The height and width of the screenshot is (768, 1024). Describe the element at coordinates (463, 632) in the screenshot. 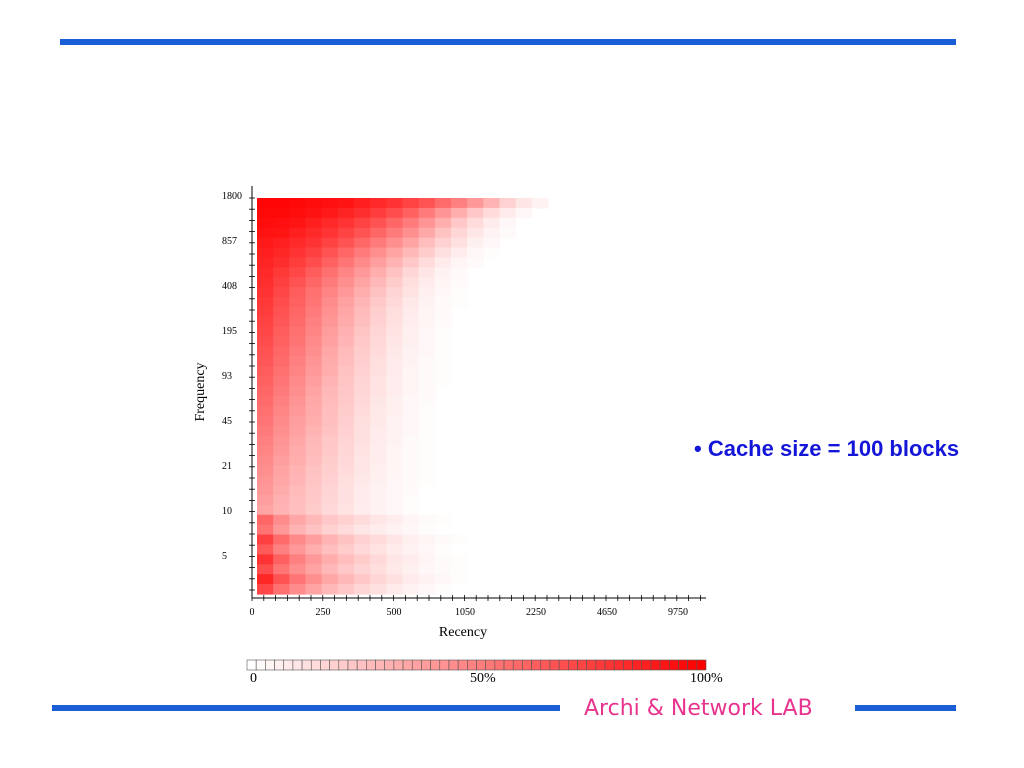

I see `x-axis-title: Recency` at that location.